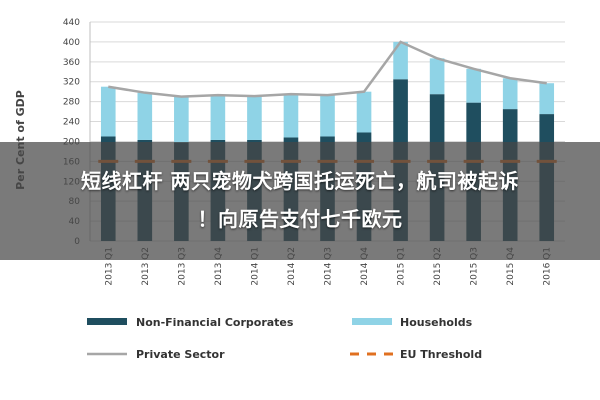 The image size is (600, 400). I want to click on x-tick-label: 2015 Q4, so click(511, 266).